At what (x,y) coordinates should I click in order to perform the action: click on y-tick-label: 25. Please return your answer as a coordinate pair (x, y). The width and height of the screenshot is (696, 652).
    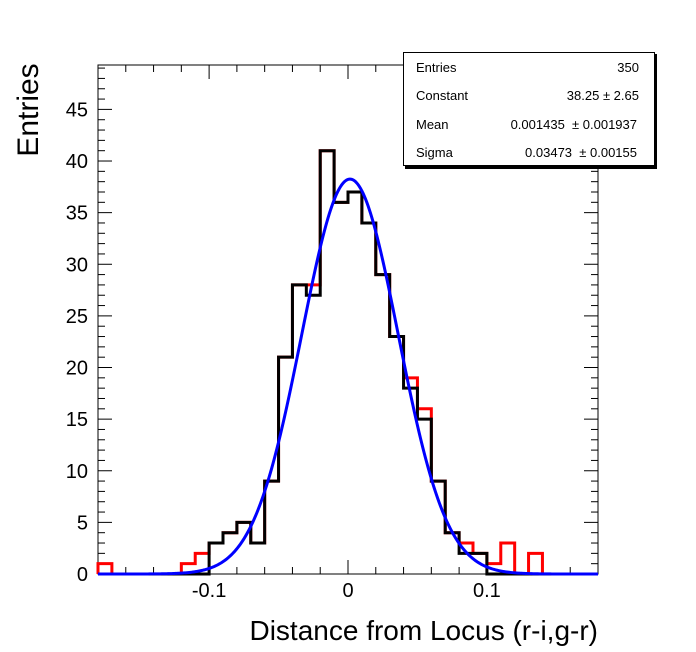
    Looking at the image, I should click on (77, 317).